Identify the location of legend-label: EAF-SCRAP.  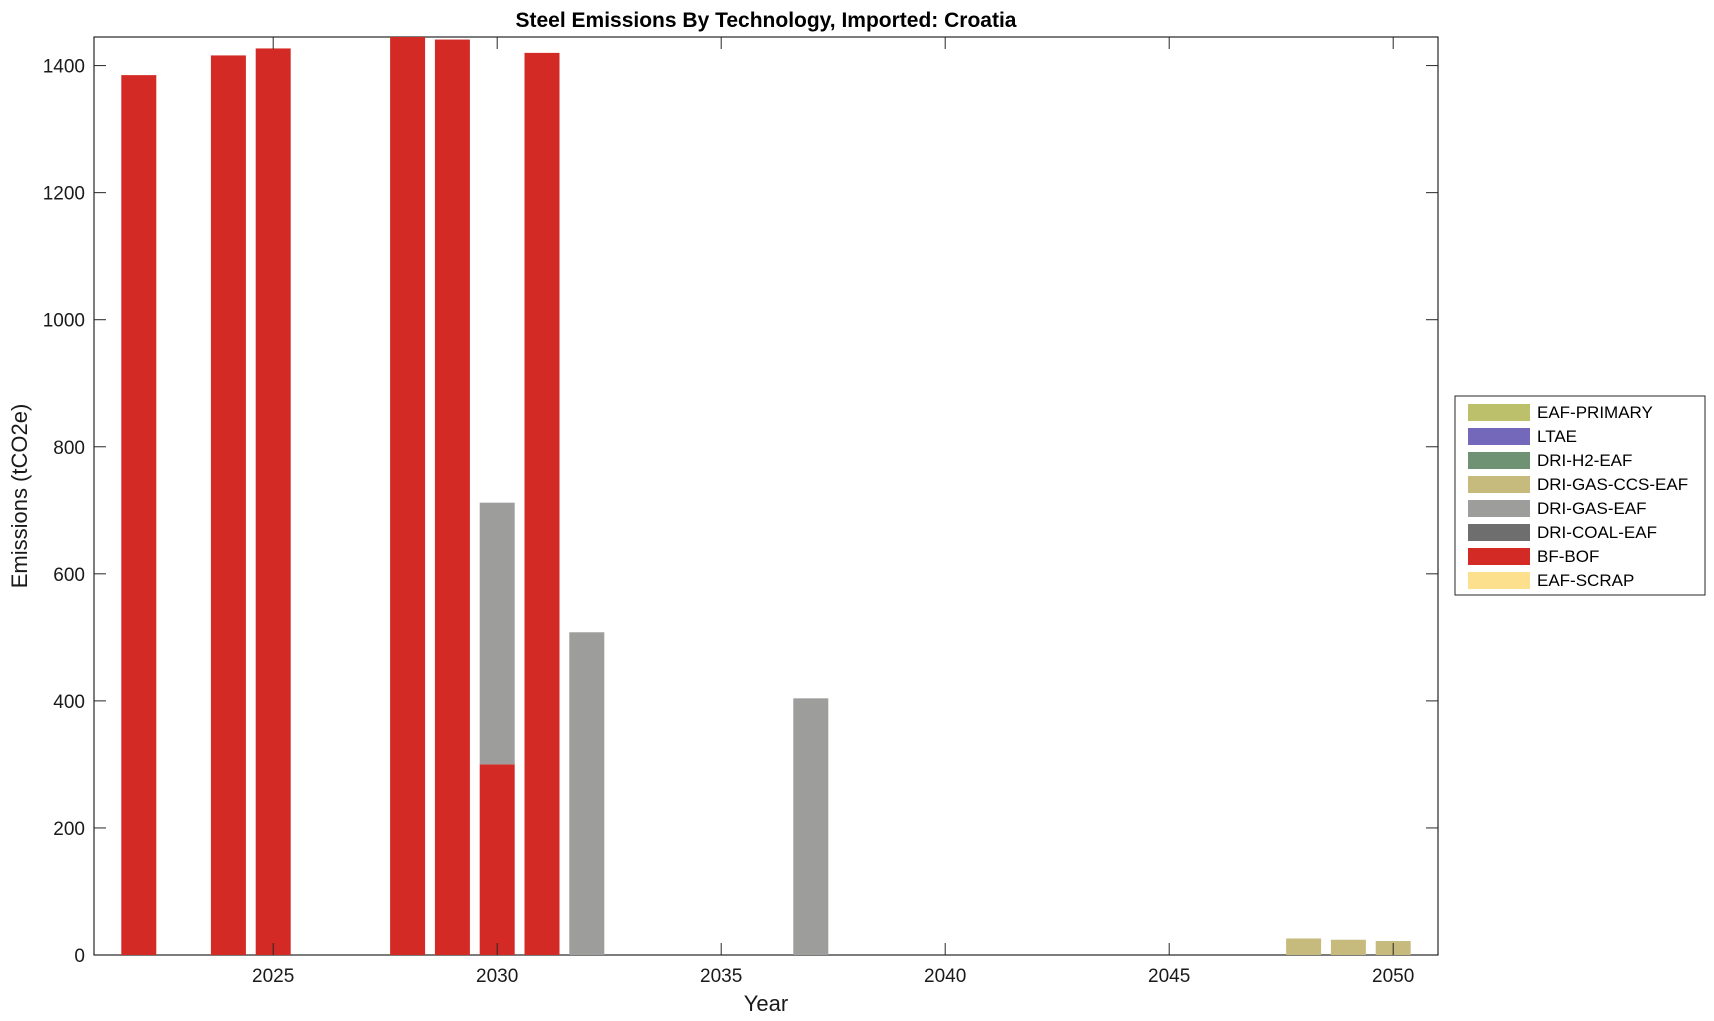
(1585, 580).